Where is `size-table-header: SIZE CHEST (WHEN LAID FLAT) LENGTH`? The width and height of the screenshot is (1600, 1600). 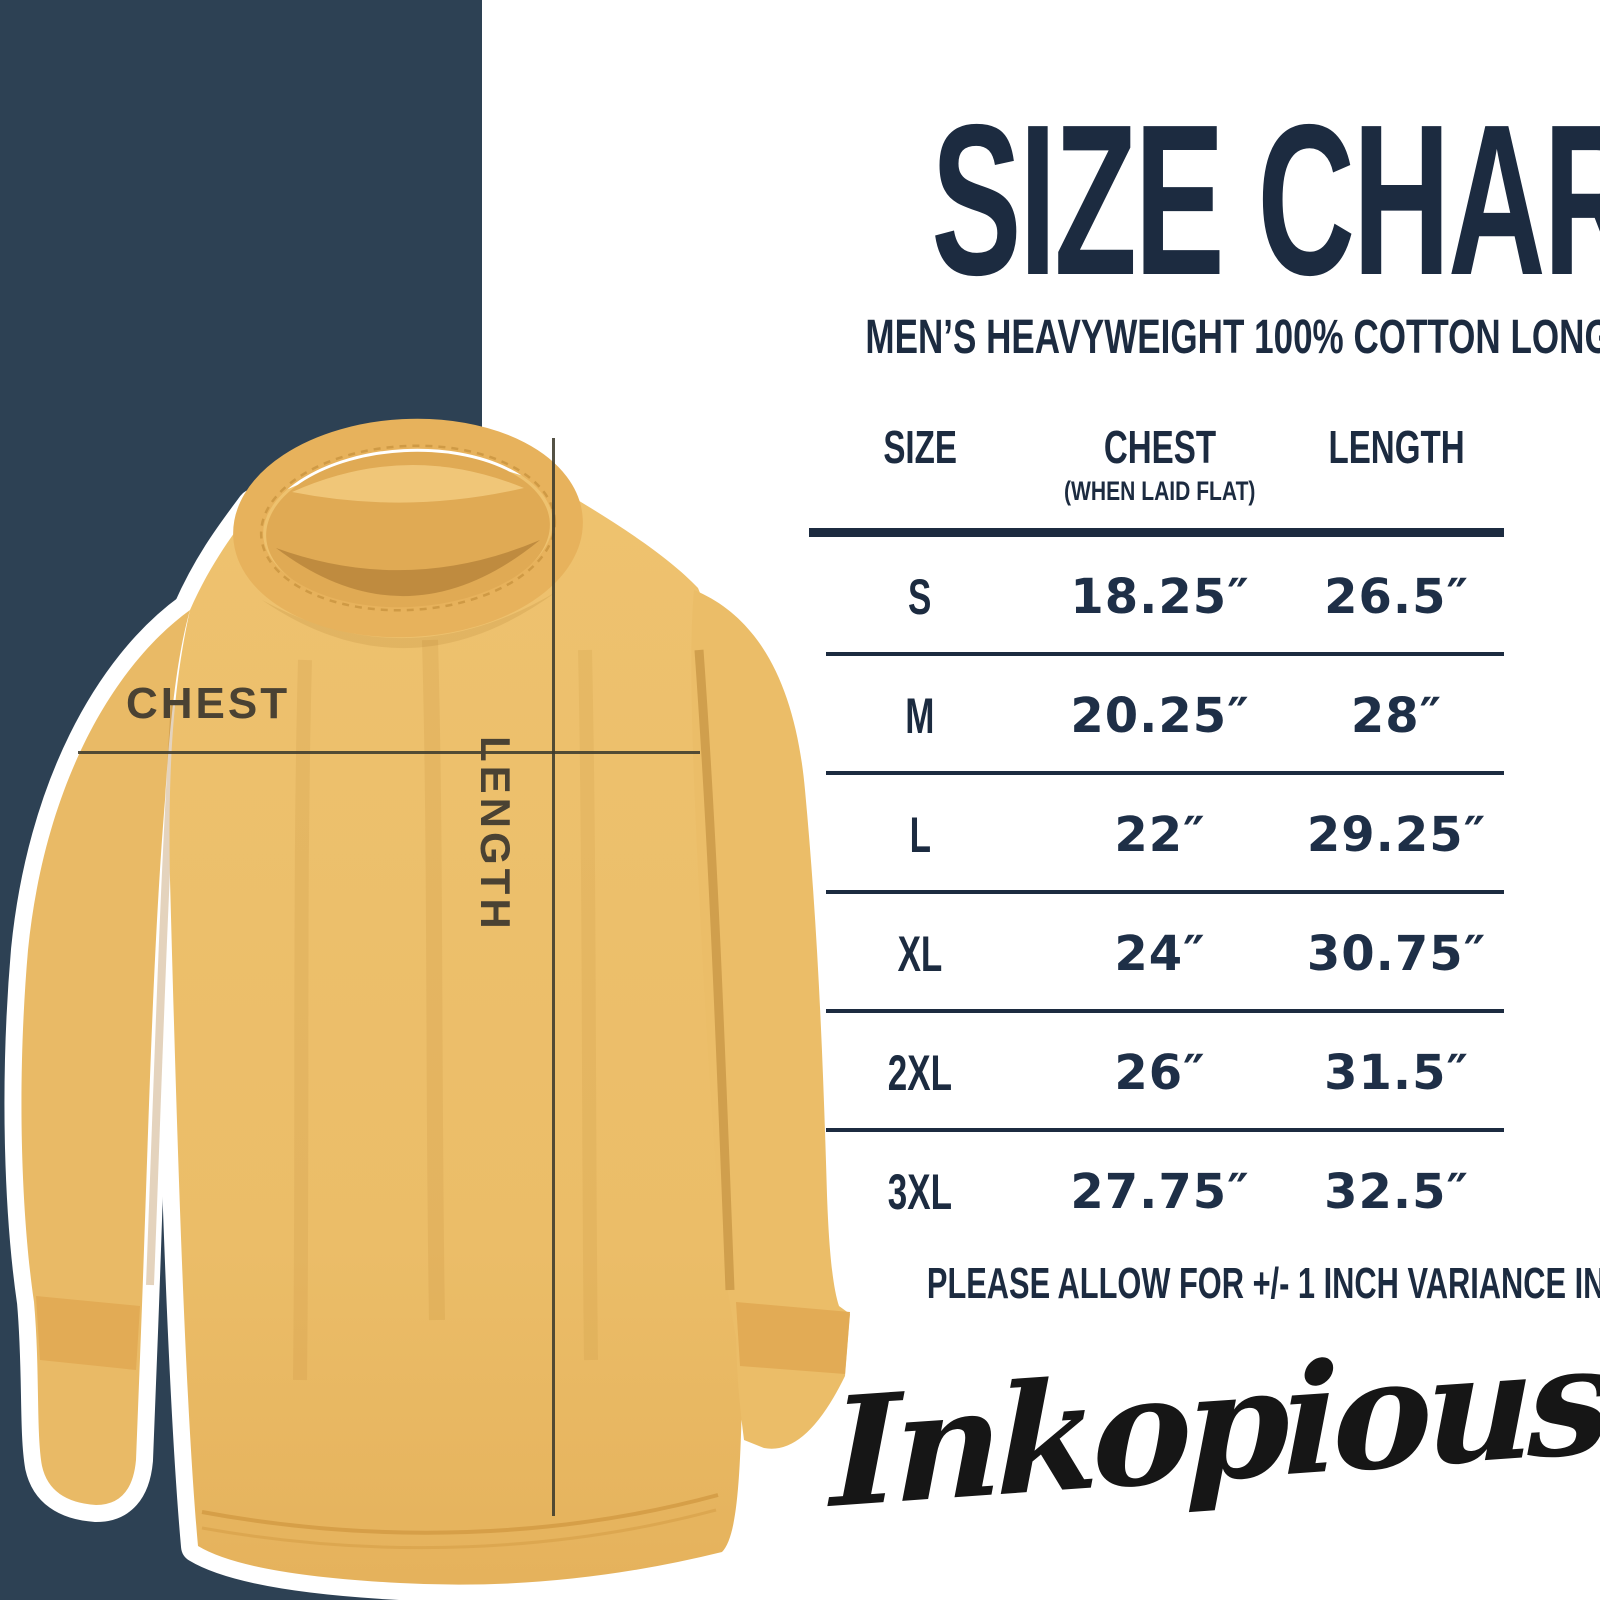
size-table-header: SIZE CHEST (WHEN LAID FLAT) LENGTH is located at coordinates (1156, 464).